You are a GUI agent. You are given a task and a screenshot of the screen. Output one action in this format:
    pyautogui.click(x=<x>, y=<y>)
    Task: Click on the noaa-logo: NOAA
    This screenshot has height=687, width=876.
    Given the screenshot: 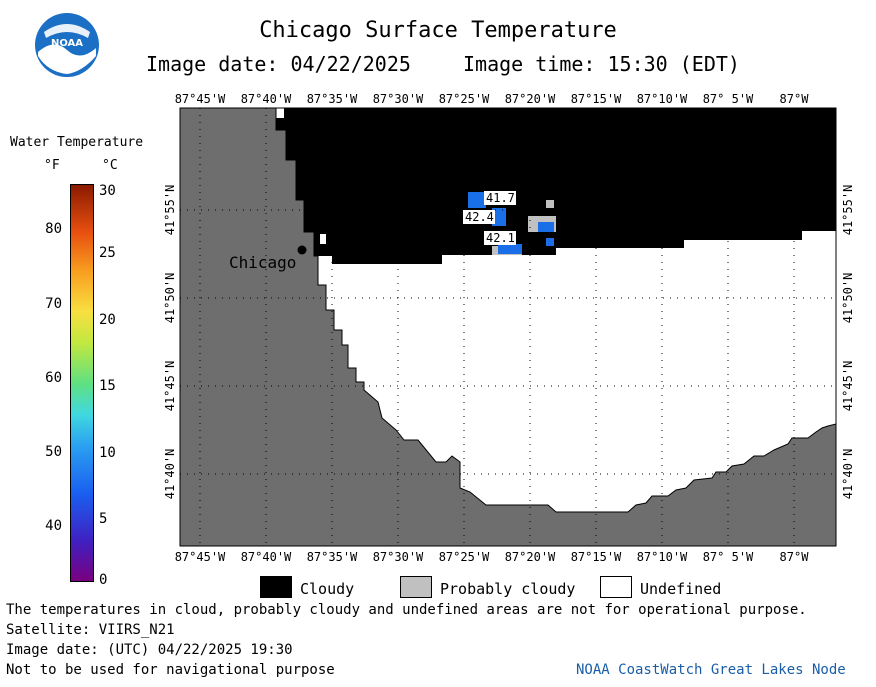 What is the action you would take?
    pyautogui.click(x=67, y=45)
    